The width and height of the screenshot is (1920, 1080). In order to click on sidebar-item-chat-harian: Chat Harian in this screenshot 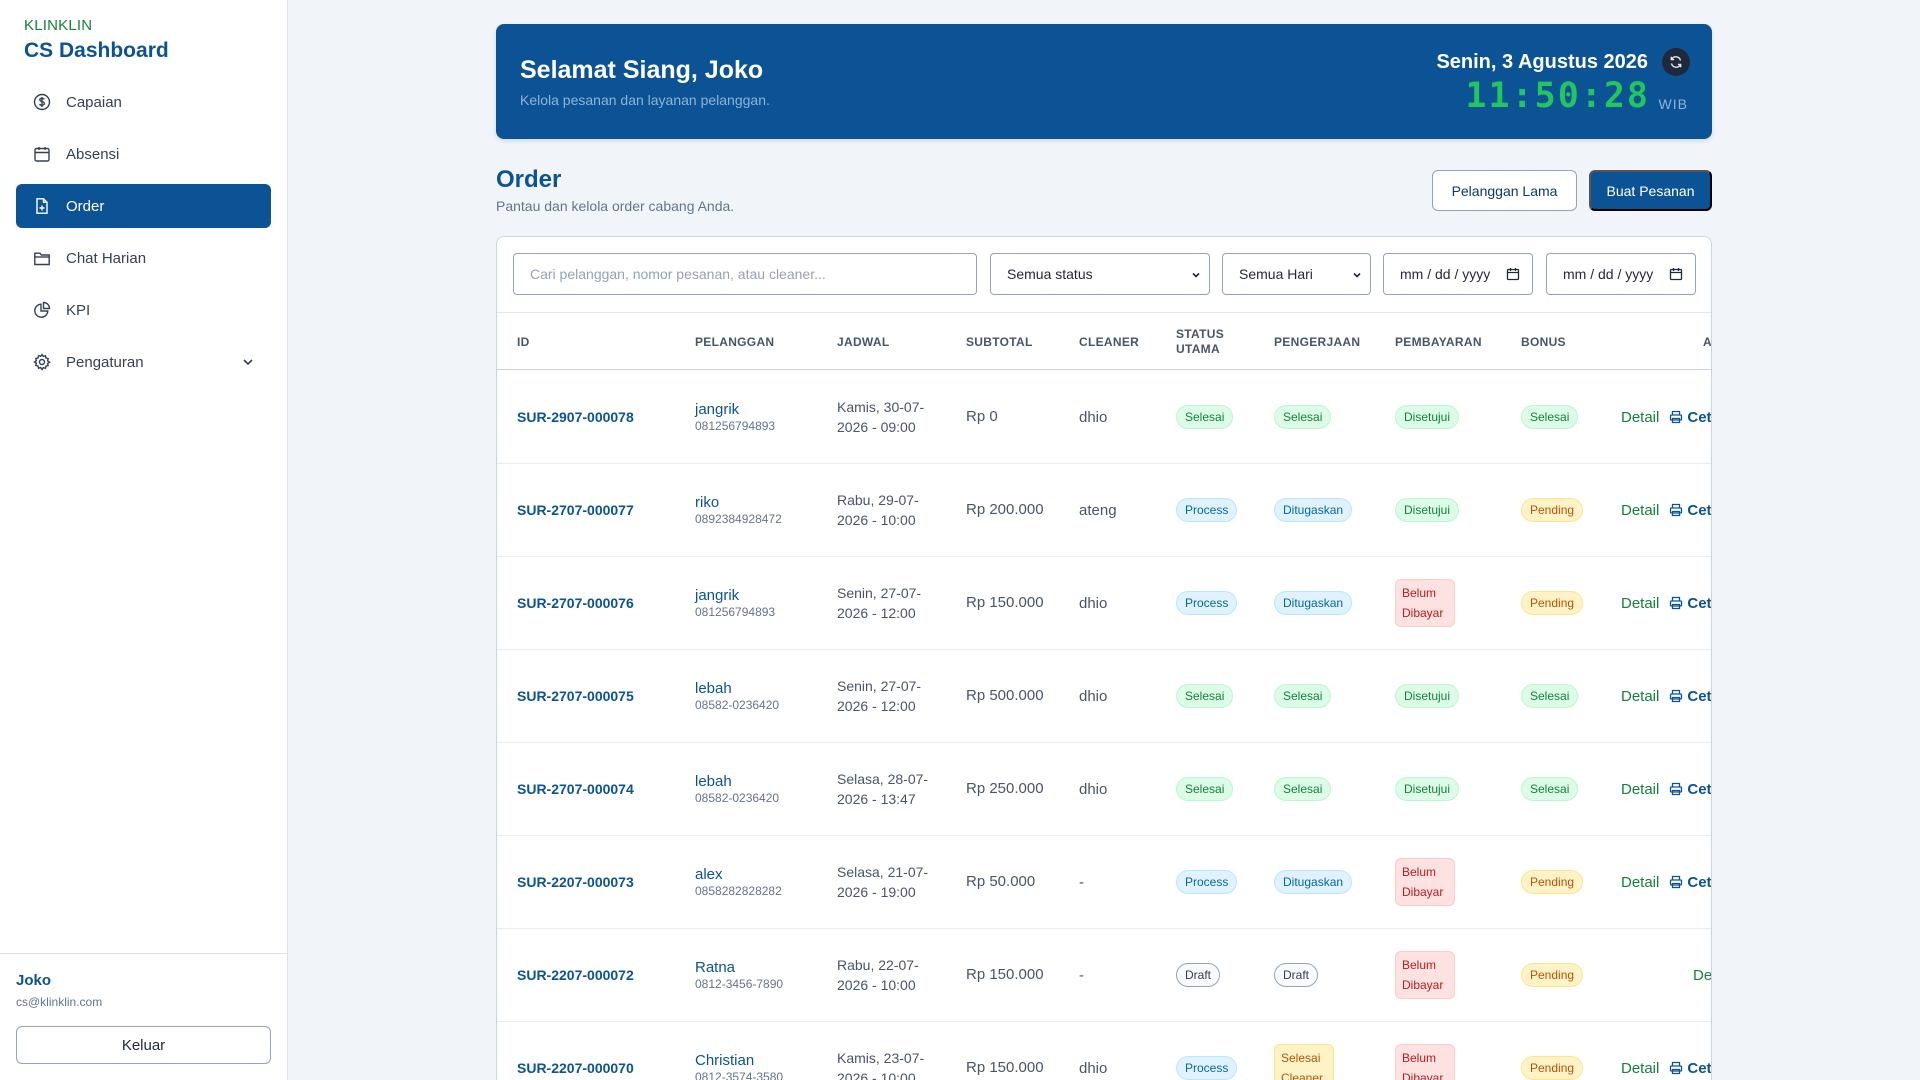, I will do `click(143, 258)`.